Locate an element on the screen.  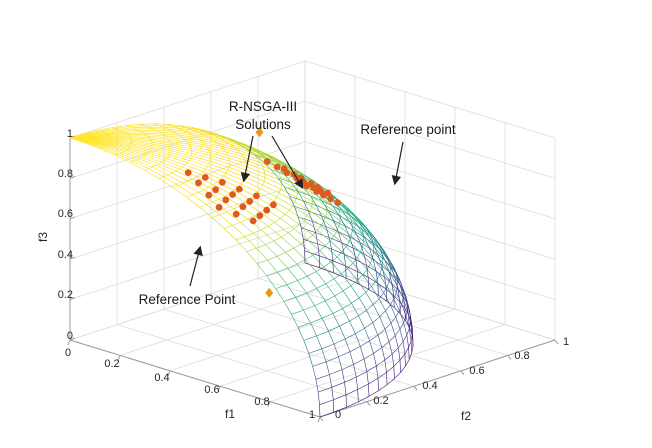
x-tick-label: 0.2 is located at coordinates (111, 364).